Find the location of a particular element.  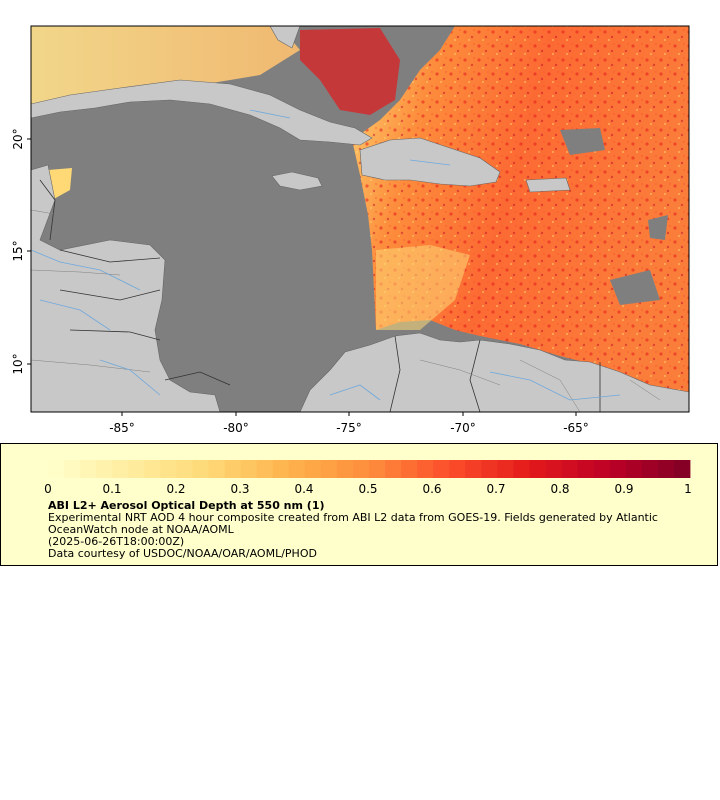

colorbar-tick-label: 0.7 is located at coordinates (495, 489).